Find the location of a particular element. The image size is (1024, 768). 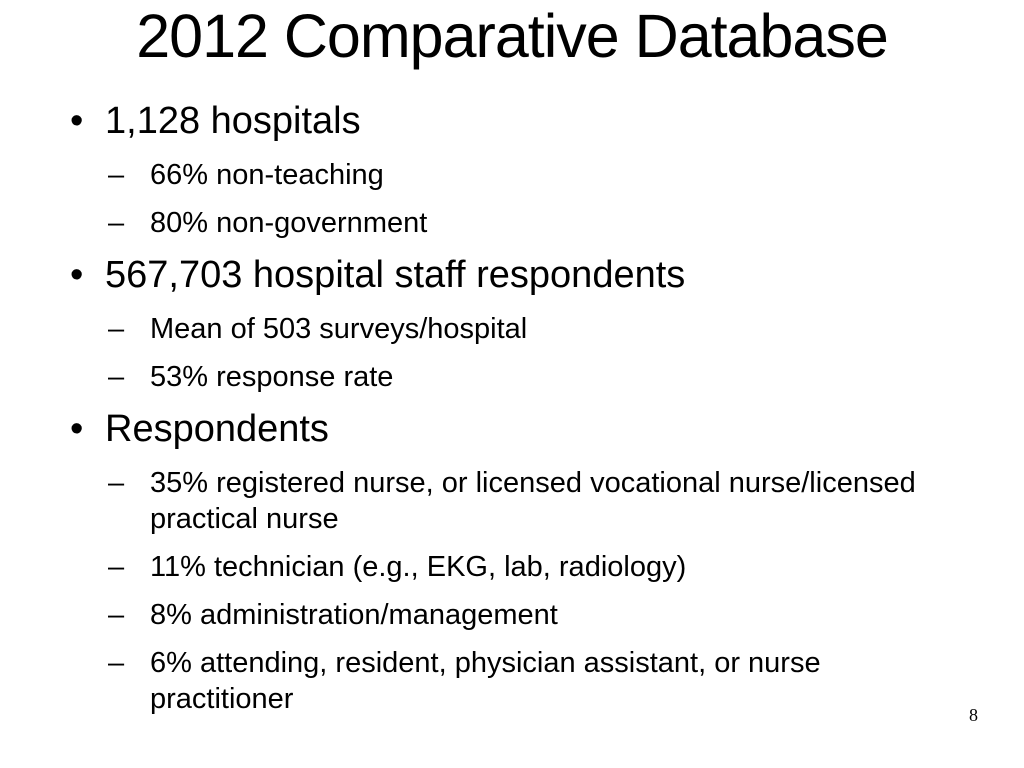

bullet-l2: – 66% non-teaching is located at coordinates (514, 175).